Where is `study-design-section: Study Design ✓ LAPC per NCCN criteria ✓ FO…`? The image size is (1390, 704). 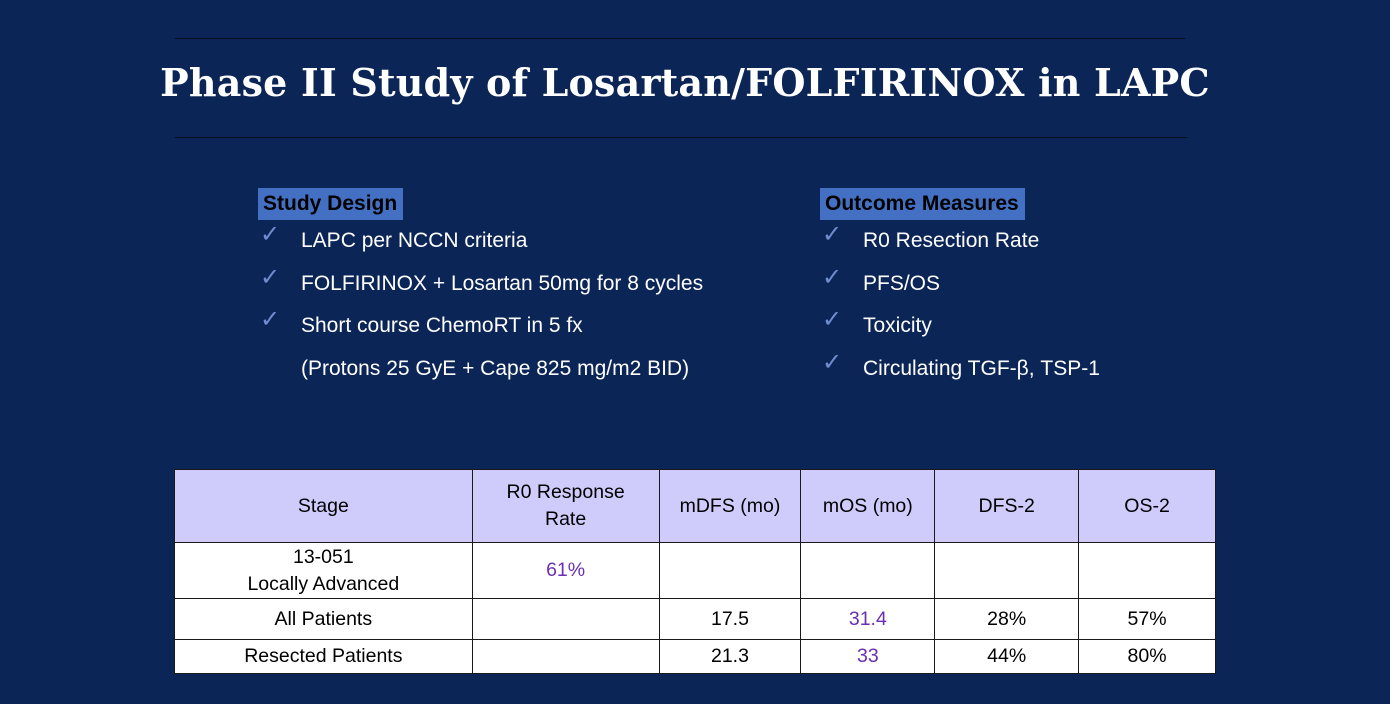
study-design-section: Study Design ✓ LAPC per NCCN criteria ✓ FO… is located at coordinates (480, 294).